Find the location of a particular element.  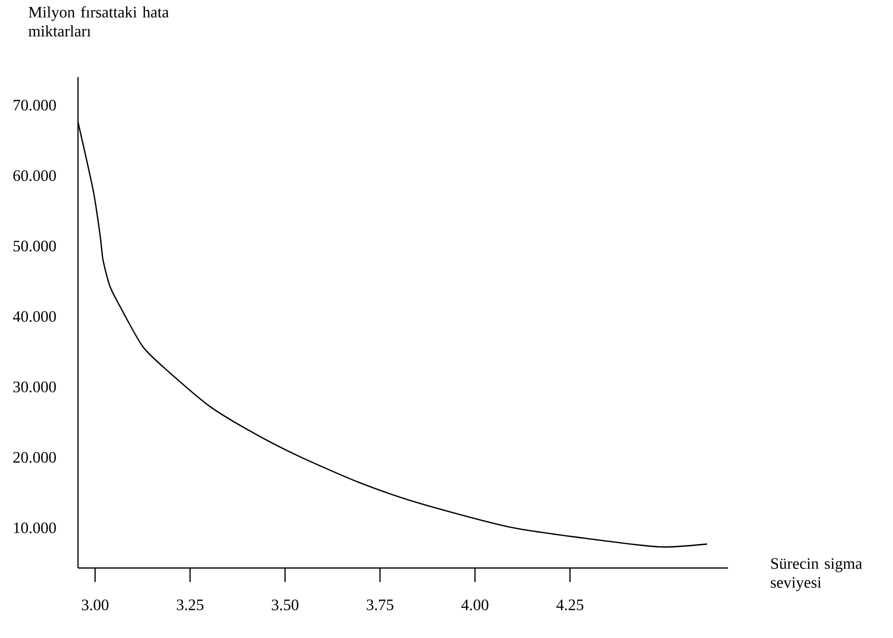

y-tick-label: 50.000 is located at coordinates (35, 246).